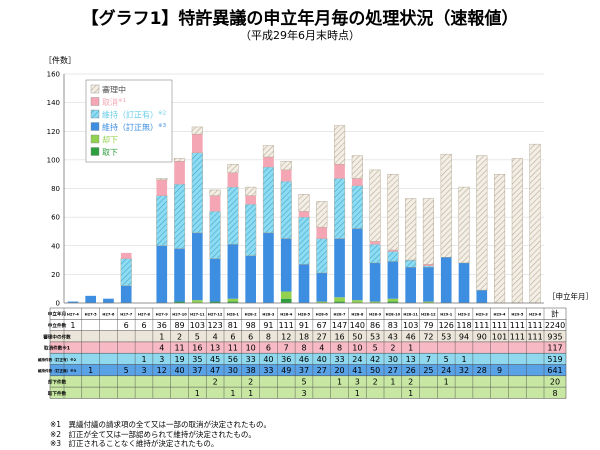 Image resolution: width=600 pixels, height=450 pixels. What do you see at coordinates (91, 314) in the screenshot?
I see `table-cell-0-1: H27-5` at bounding box center [91, 314].